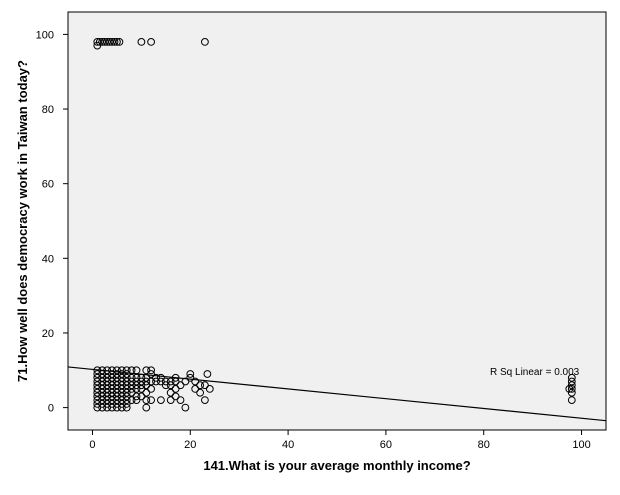 The image size is (620, 495). What do you see at coordinates (535, 372) in the screenshot?
I see `r-squared-annotation: R Sq Linear = 0.003` at bounding box center [535, 372].